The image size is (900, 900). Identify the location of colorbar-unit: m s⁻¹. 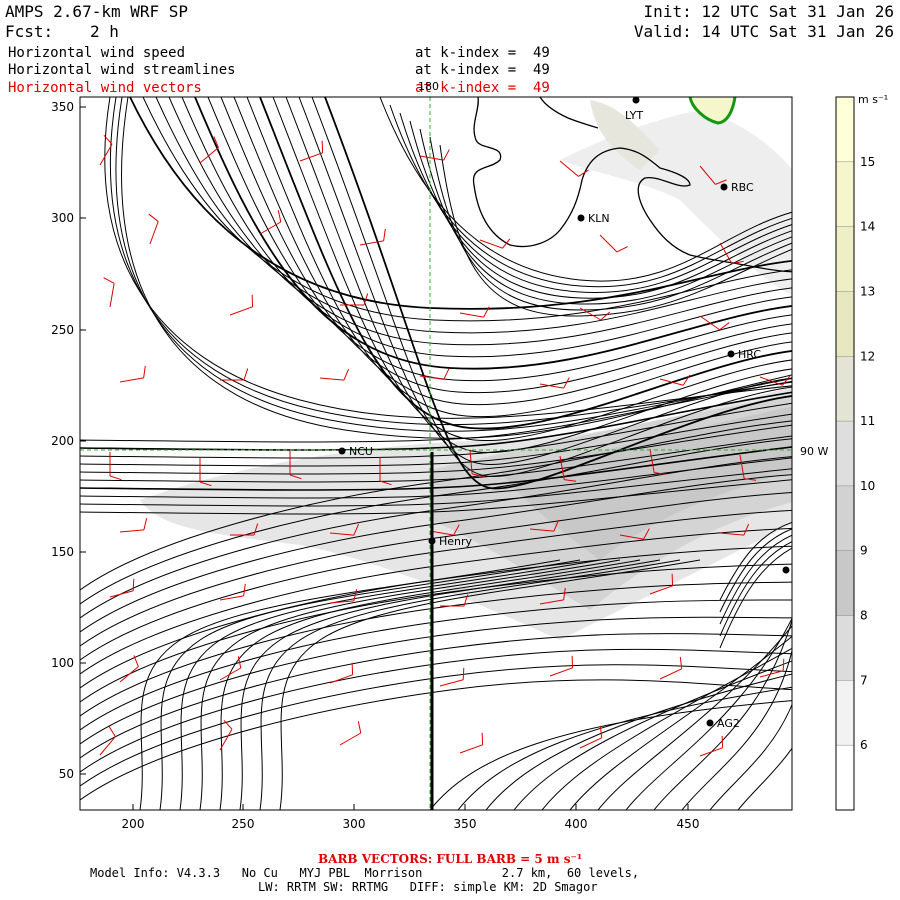
(873, 99).